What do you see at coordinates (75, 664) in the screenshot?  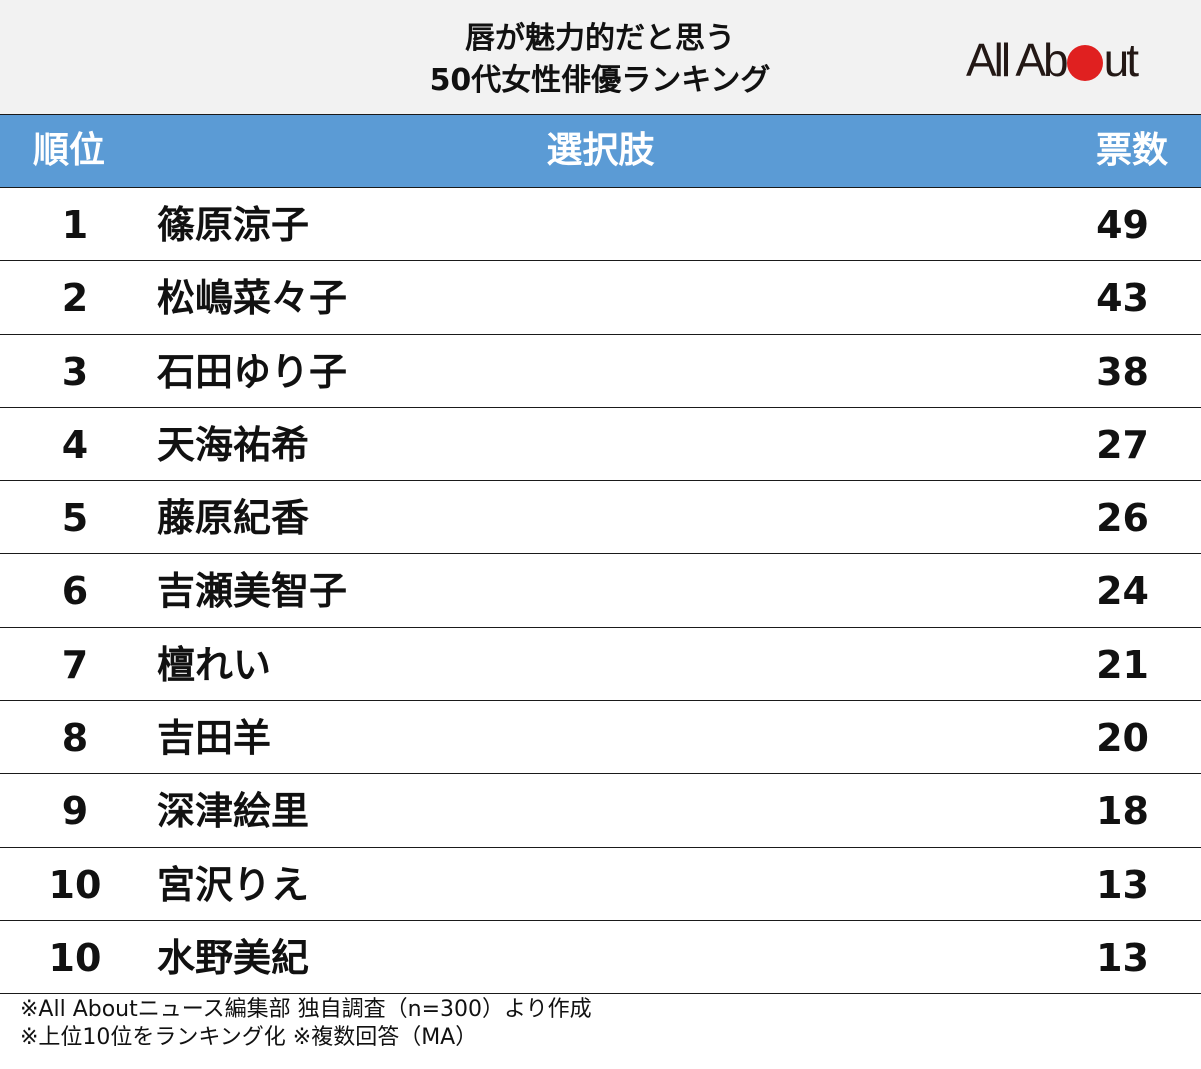 I see `rank-cell: 7` at bounding box center [75, 664].